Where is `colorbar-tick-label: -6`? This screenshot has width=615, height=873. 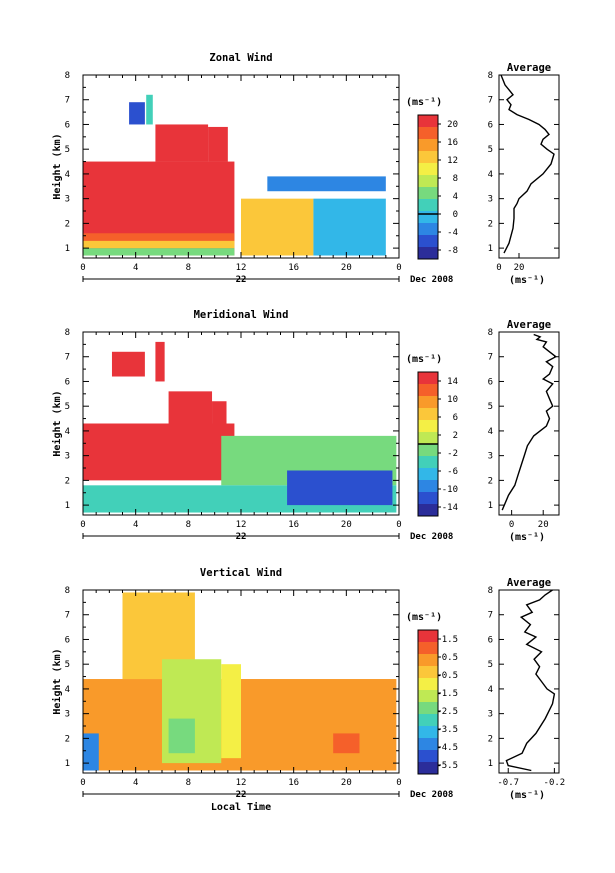 colorbar-tick-label: -6 is located at coordinates (452, 472).